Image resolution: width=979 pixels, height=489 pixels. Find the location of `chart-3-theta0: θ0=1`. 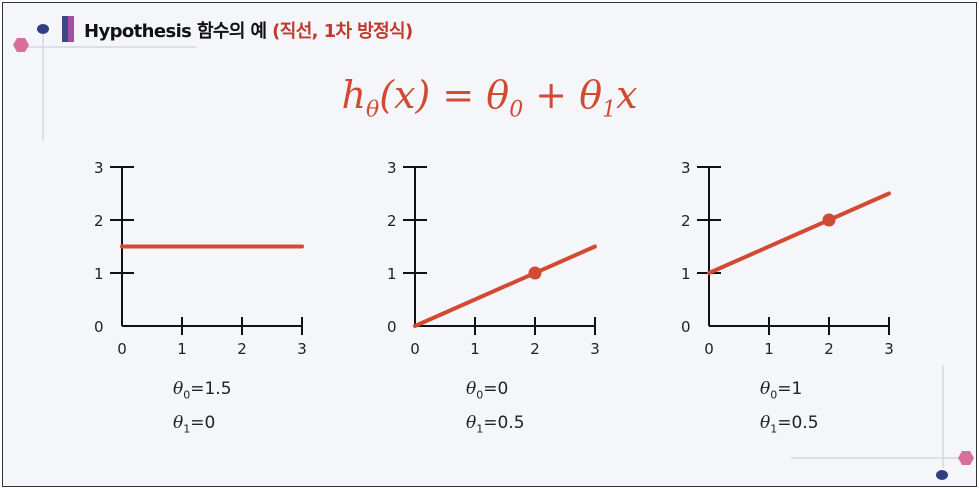

chart-3-theta0: θ0=1 is located at coordinates (781, 390).